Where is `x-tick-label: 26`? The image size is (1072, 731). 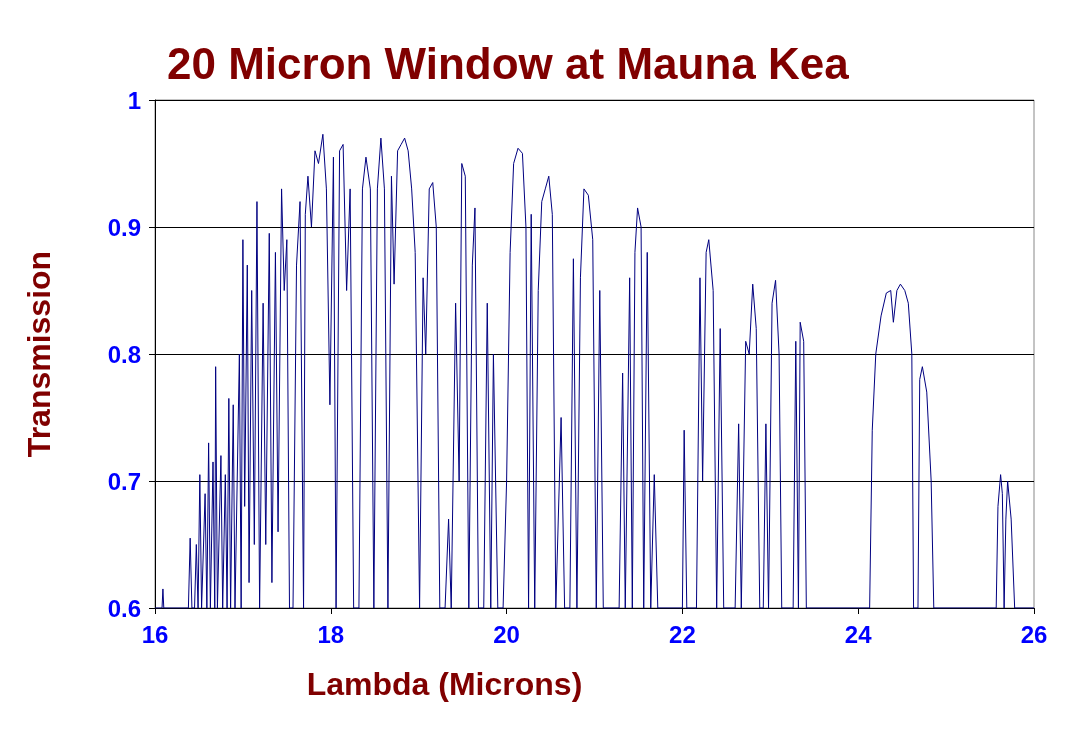 x-tick-label: 26 is located at coordinates (1034, 634).